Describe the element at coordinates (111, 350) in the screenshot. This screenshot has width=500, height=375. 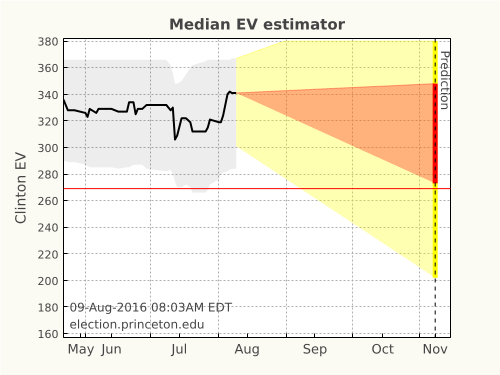
I see `x-tick-label: Jun` at that location.